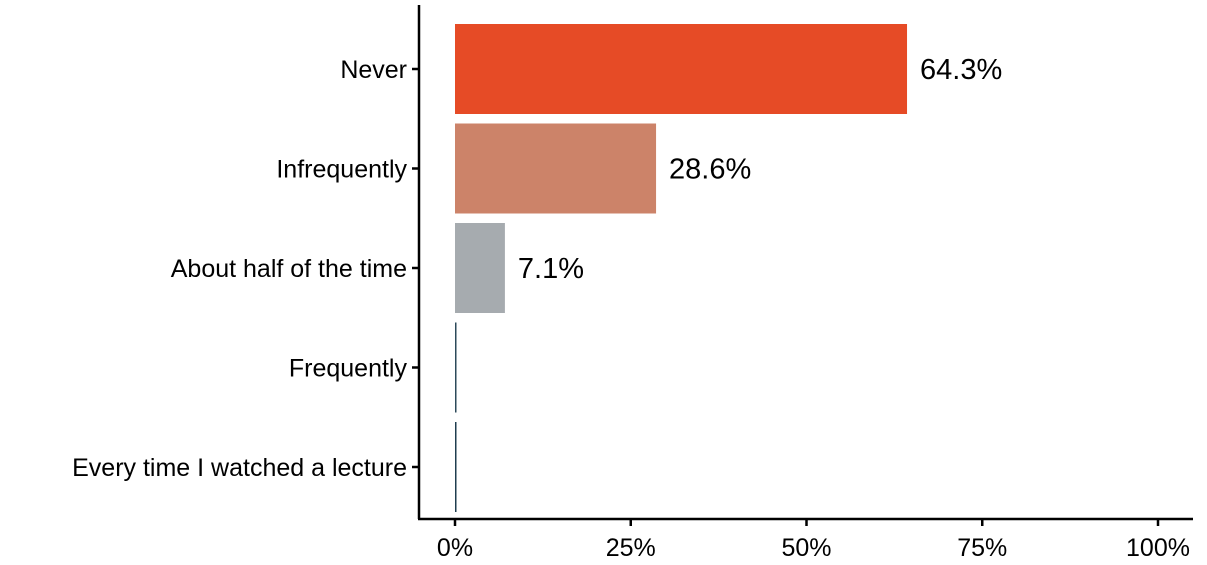 This screenshot has height=565, width=1207. Describe the element at coordinates (373, 70) in the screenshot. I see `category-label-never: Never` at that location.